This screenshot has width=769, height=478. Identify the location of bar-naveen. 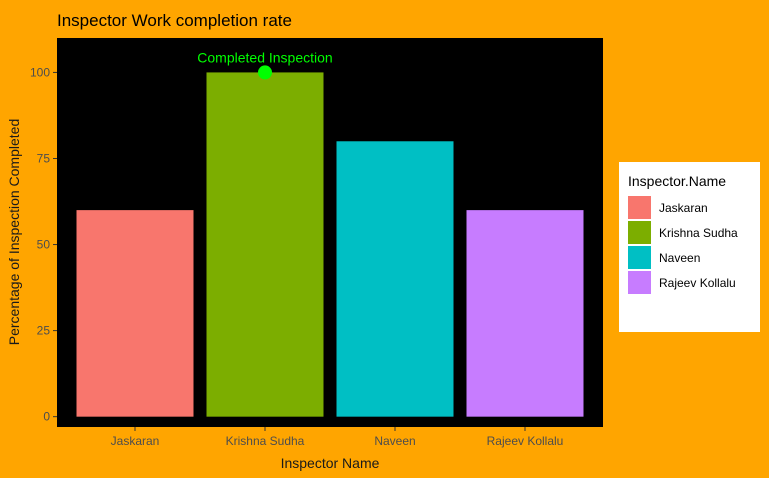
(395, 279).